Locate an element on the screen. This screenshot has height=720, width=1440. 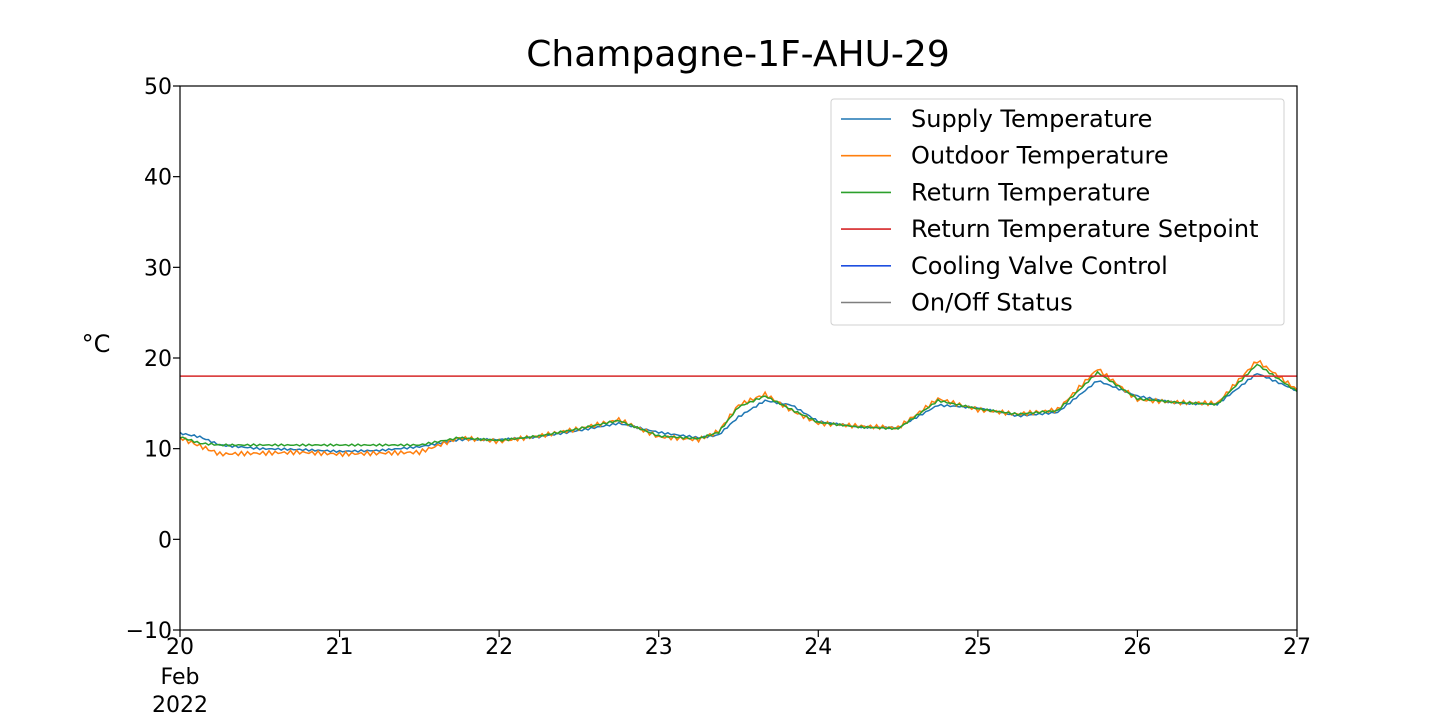
x-tick-label: 23 is located at coordinates (659, 647).